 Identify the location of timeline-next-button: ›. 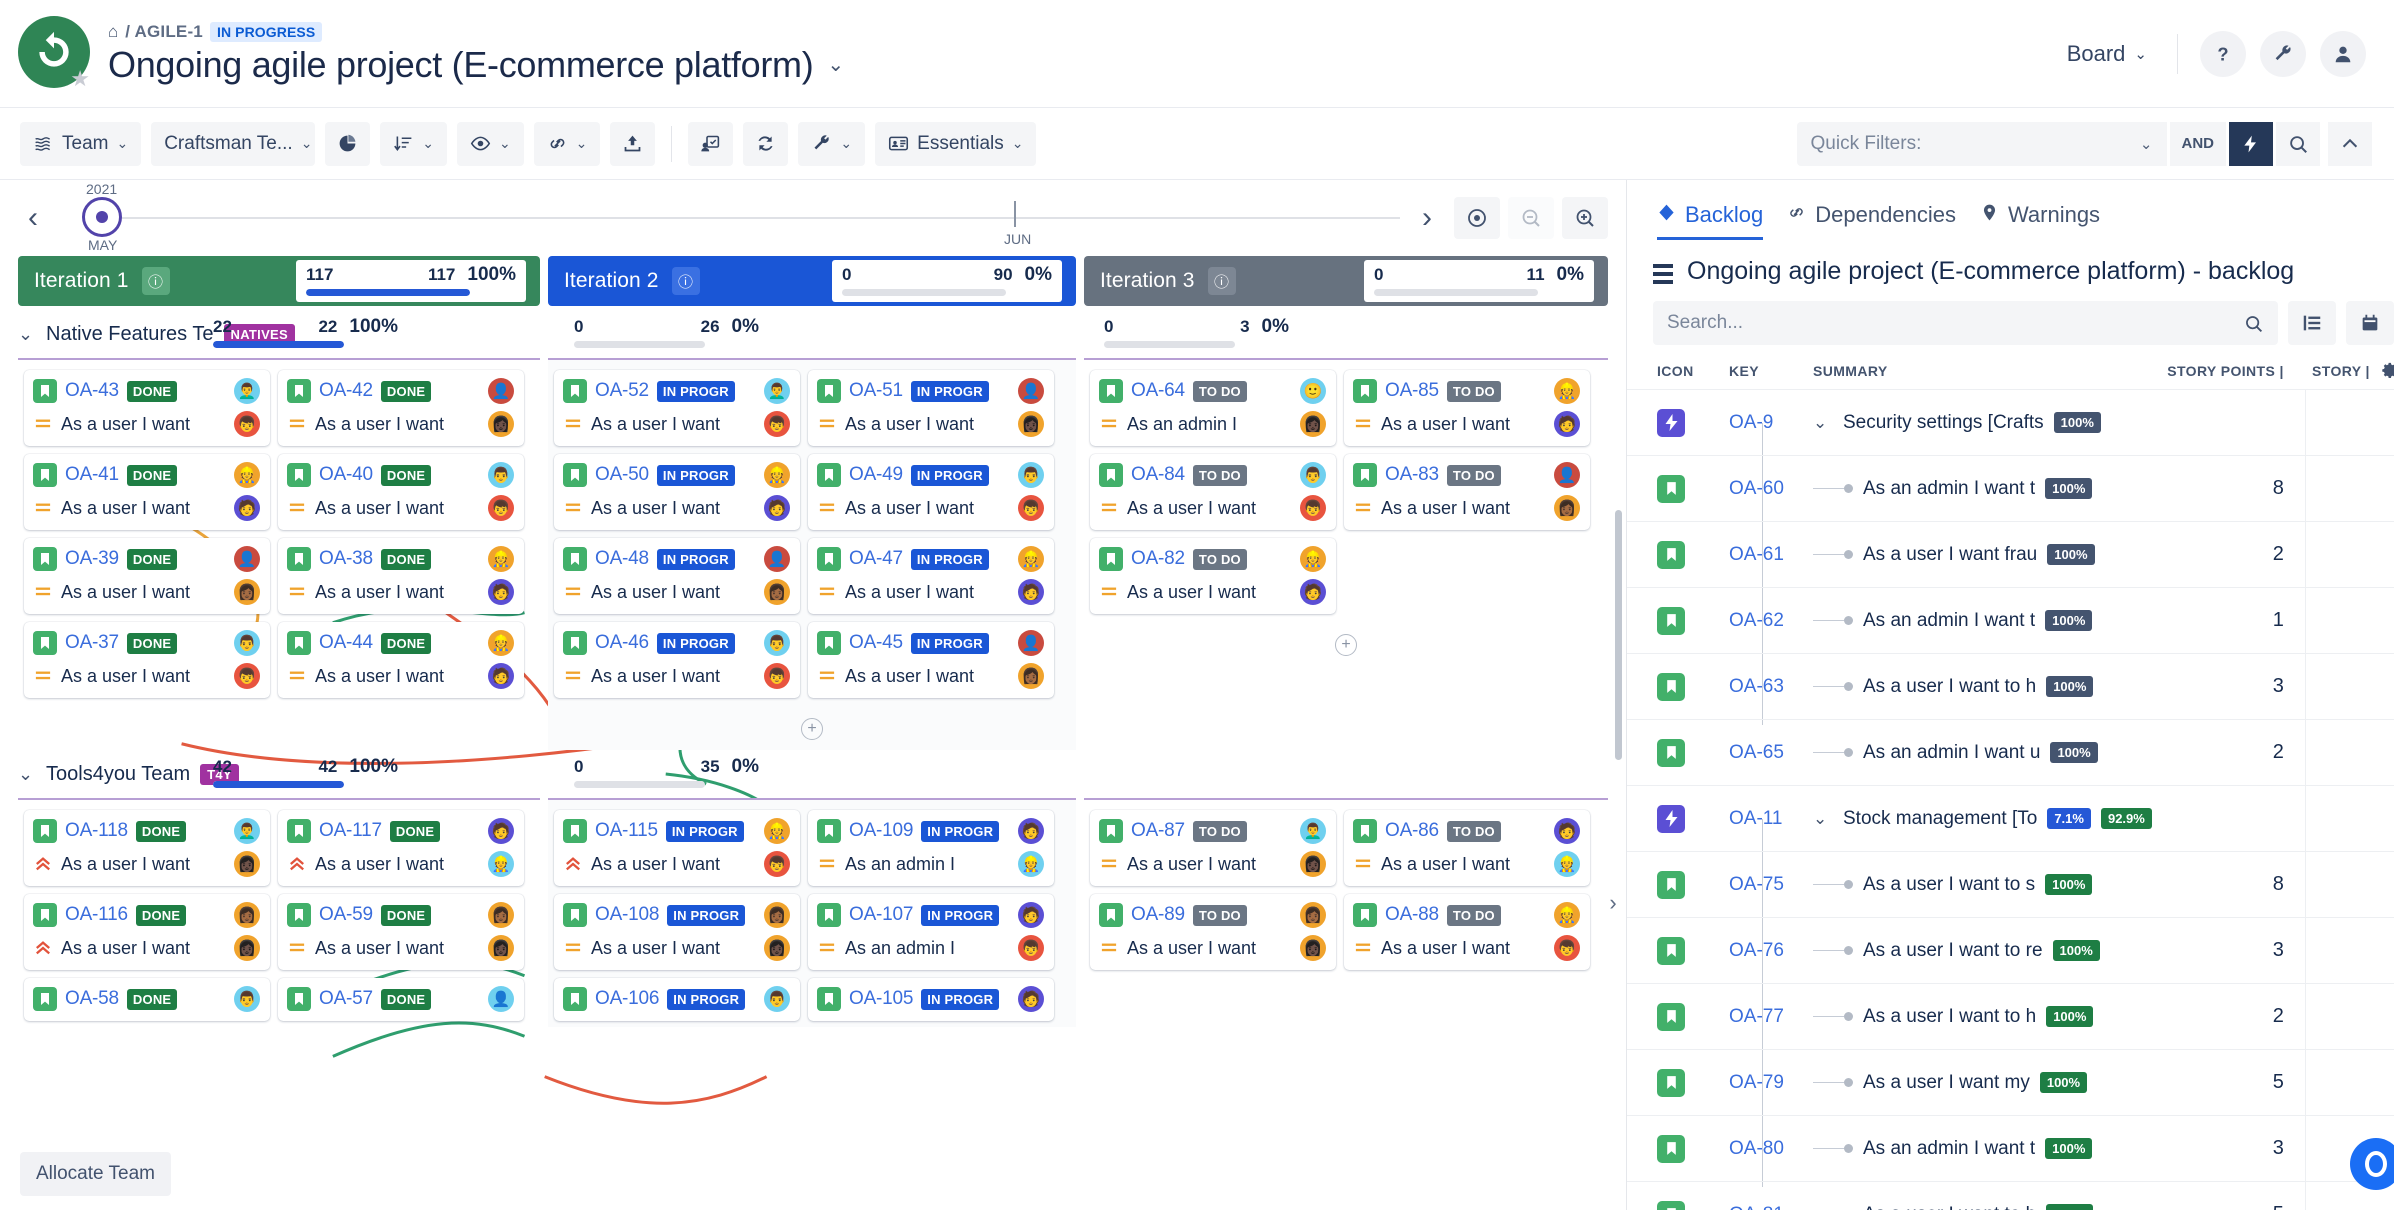
(1427, 217).